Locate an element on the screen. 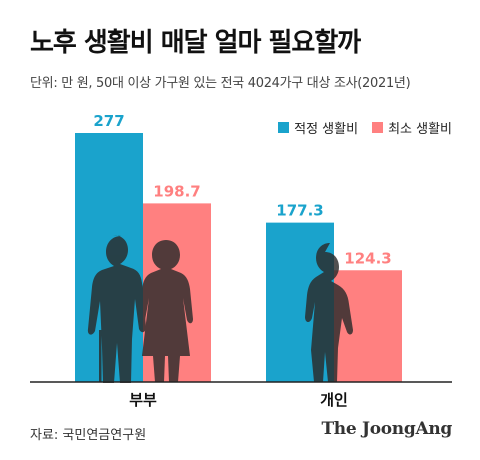  legend-label-minimum: 최소 생활비 is located at coordinates (420, 129).